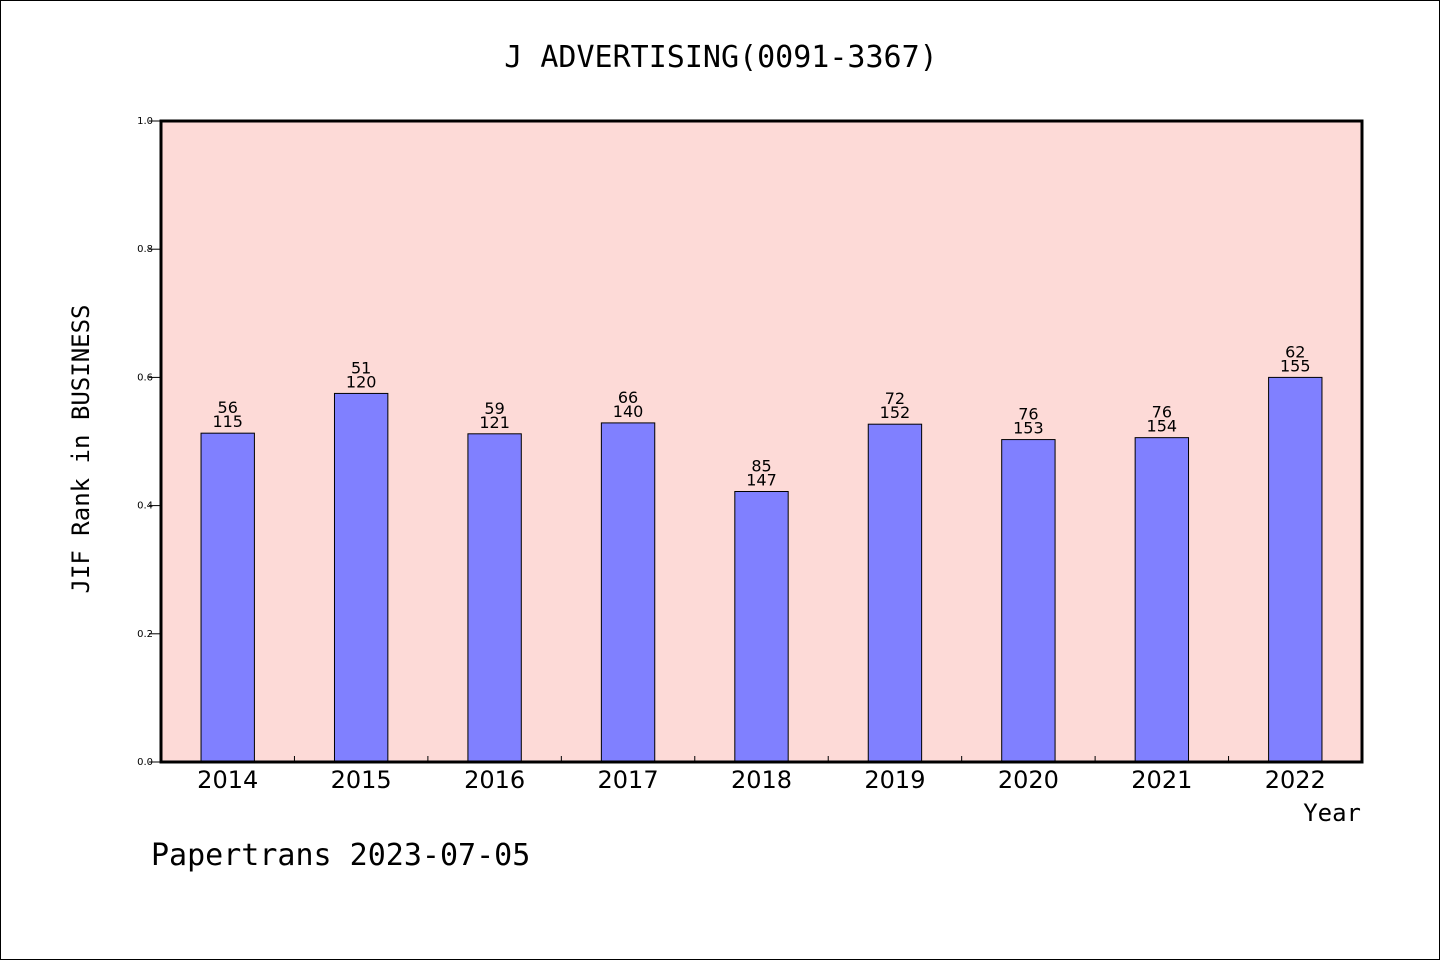  Describe the element at coordinates (81, 449) in the screenshot. I see `y-axis-label: JIF Rank in BUSINESS` at that location.